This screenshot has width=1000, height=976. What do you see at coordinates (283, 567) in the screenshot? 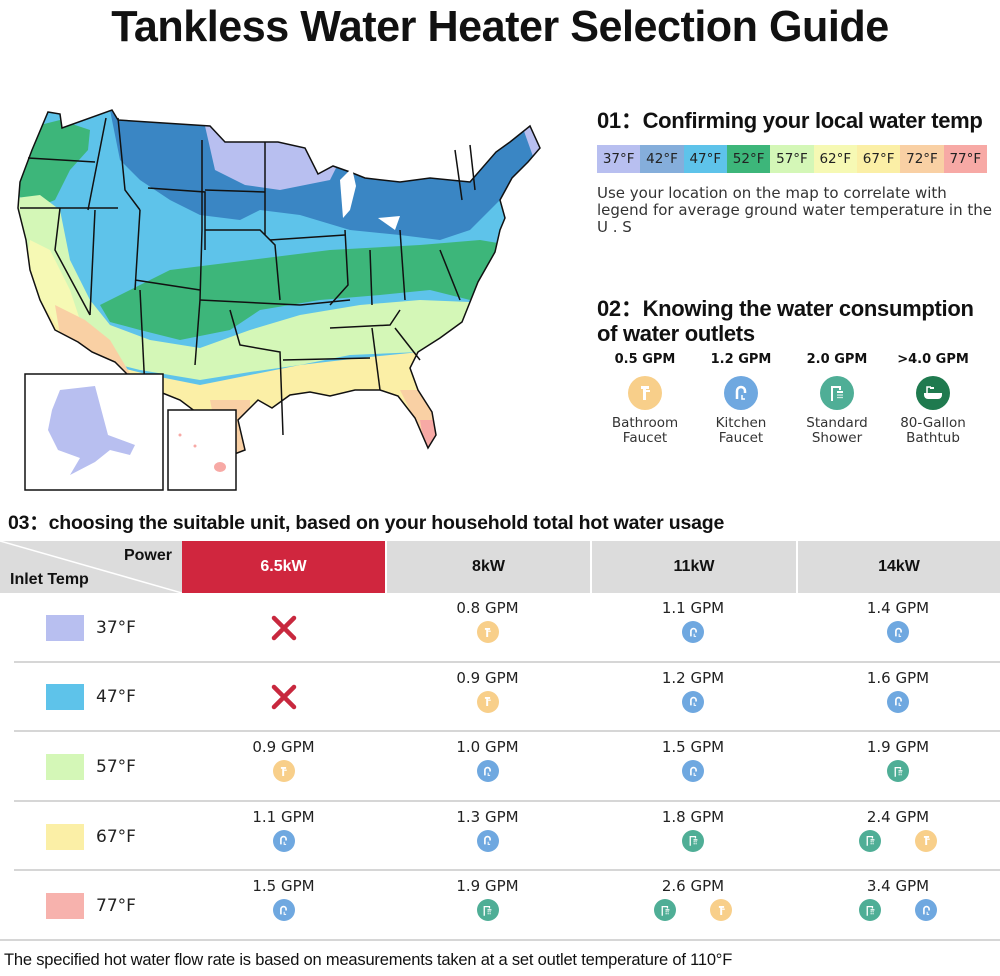
I see `column-header-6-5kw: 6.5kW` at bounding box center [283, 567].